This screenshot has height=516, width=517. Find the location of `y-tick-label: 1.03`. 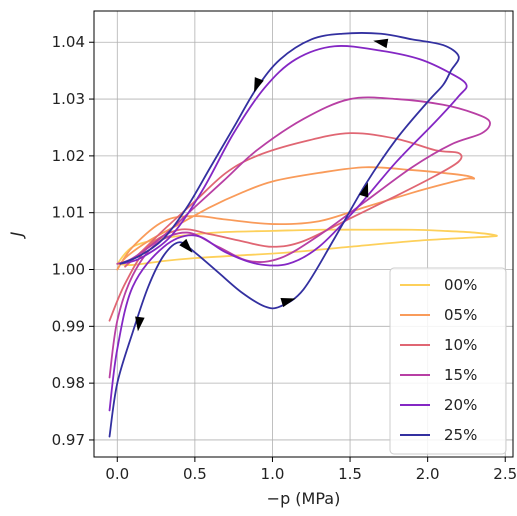

y-tick-label: 1.03 is located at coordinates (68, 99).